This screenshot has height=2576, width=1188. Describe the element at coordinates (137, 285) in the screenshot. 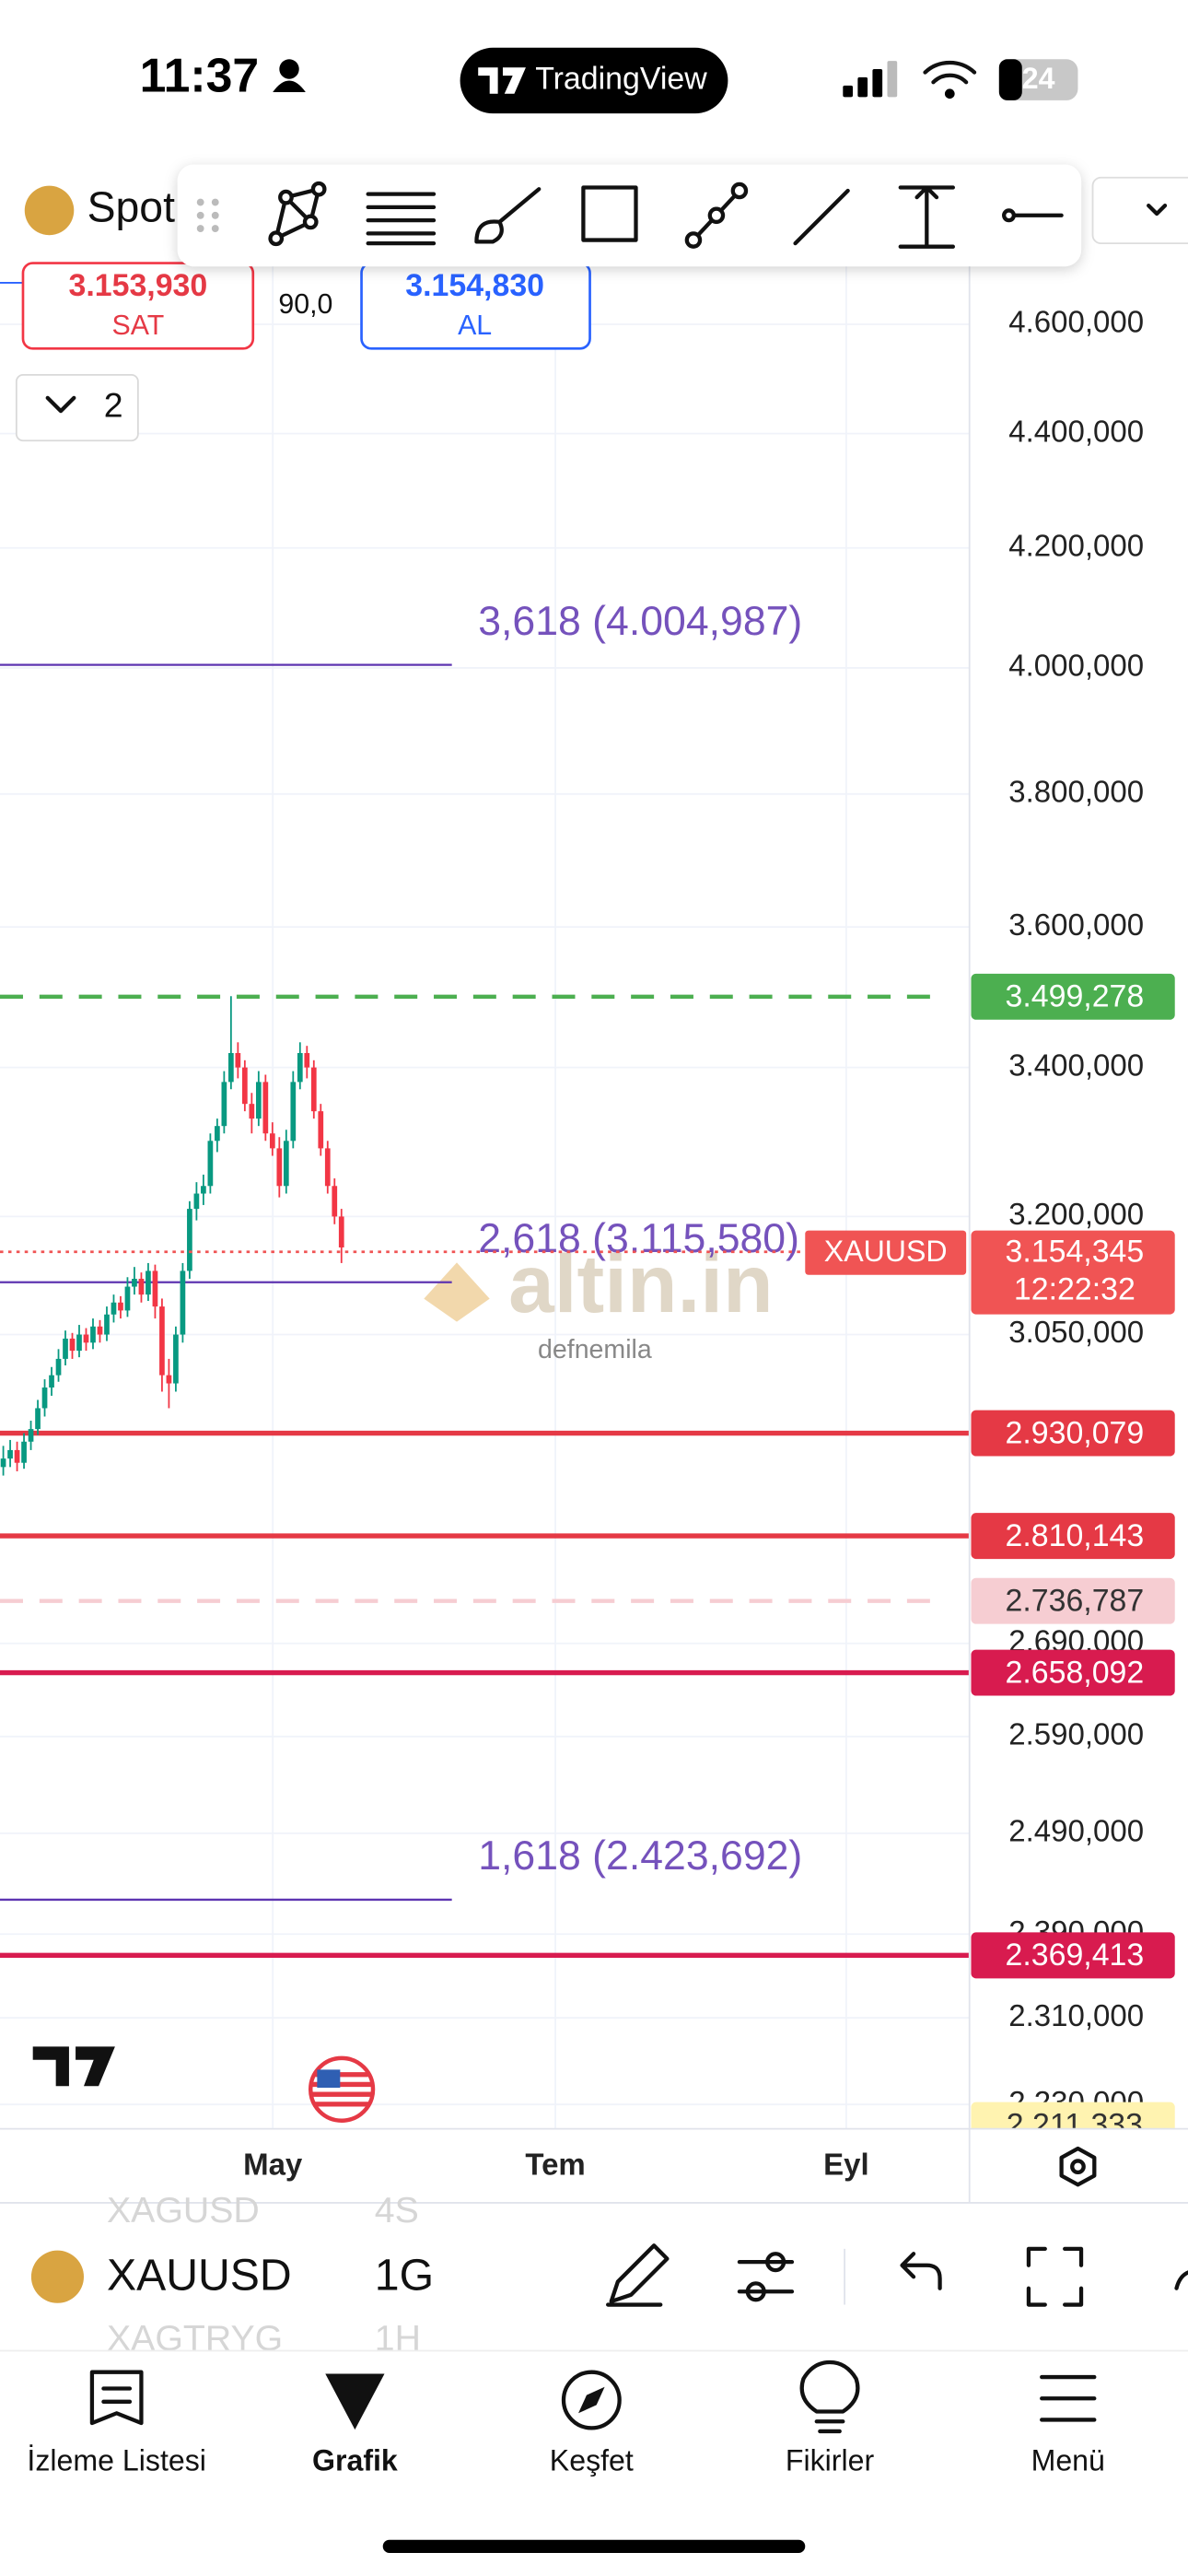

I see `sell-price: 3.153,930` at that location.